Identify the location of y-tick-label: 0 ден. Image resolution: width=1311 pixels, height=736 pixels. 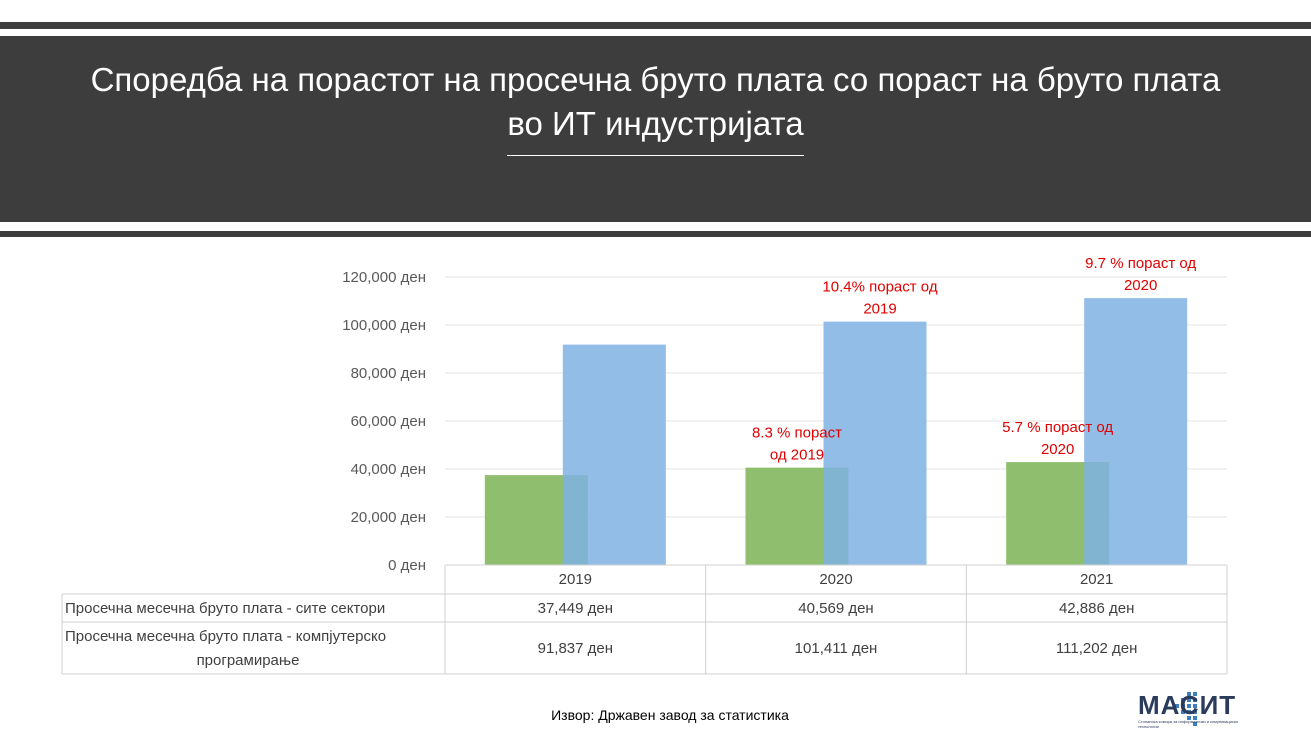
(407, 565).